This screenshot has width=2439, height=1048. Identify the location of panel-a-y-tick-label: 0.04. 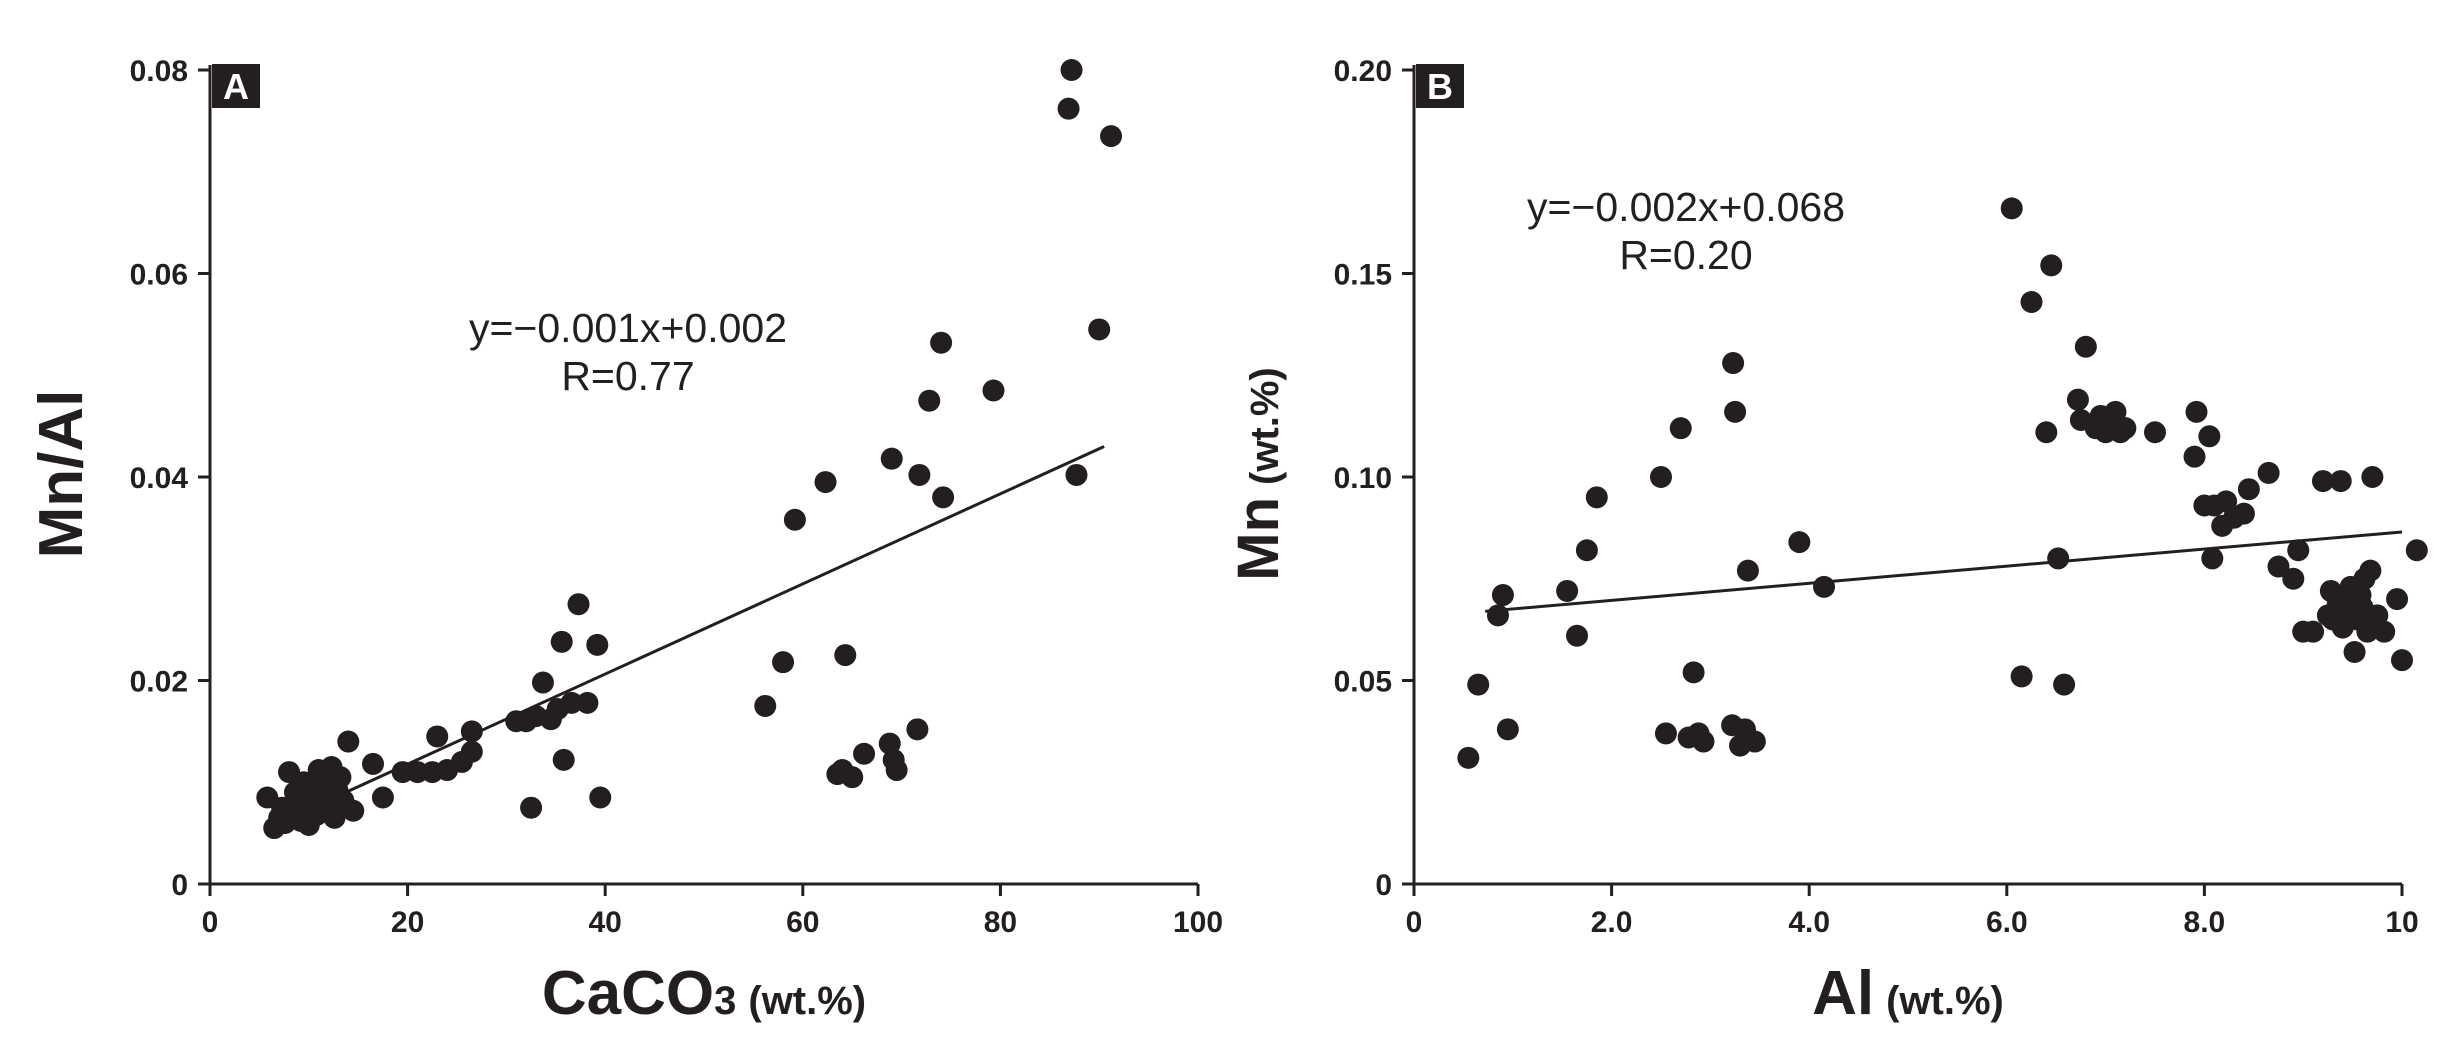
(159, 478).